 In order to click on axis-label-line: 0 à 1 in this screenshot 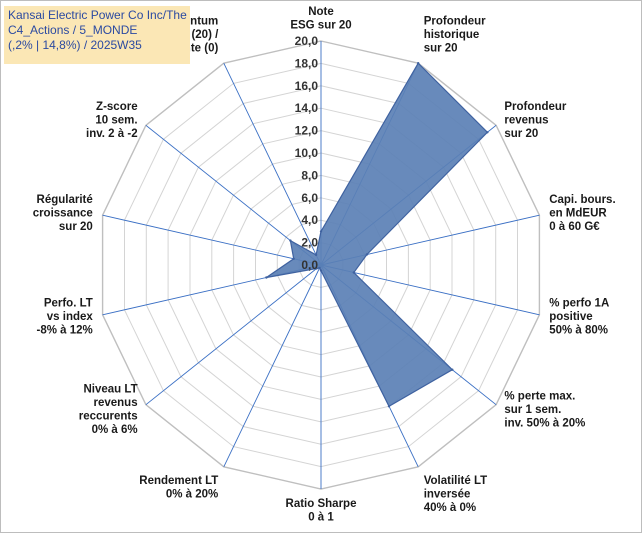, I will do `click(321, 518)`.